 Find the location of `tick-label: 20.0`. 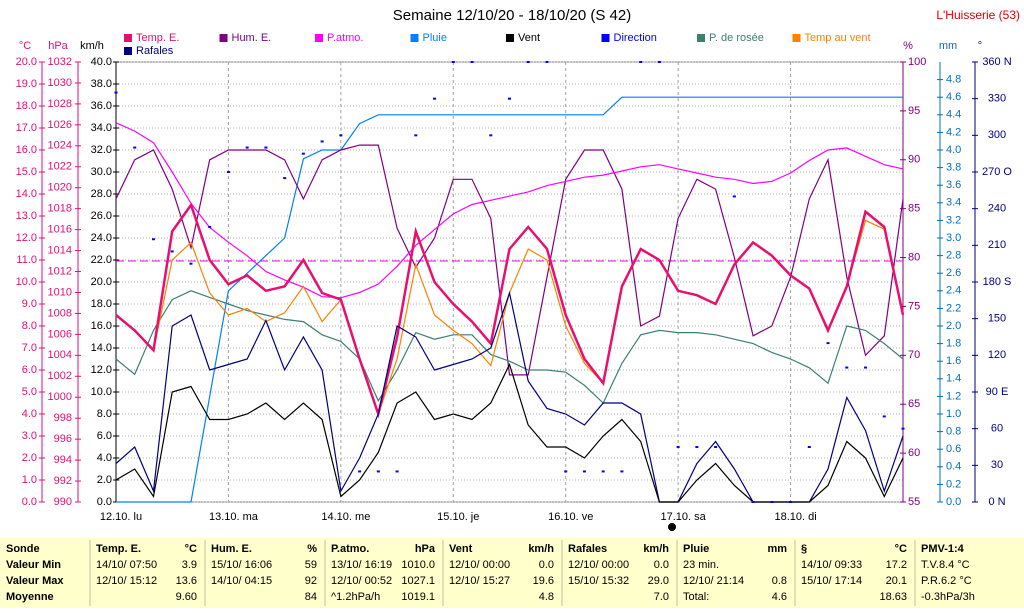

tick-label: 20.0 is located at coordinates (26, 62).